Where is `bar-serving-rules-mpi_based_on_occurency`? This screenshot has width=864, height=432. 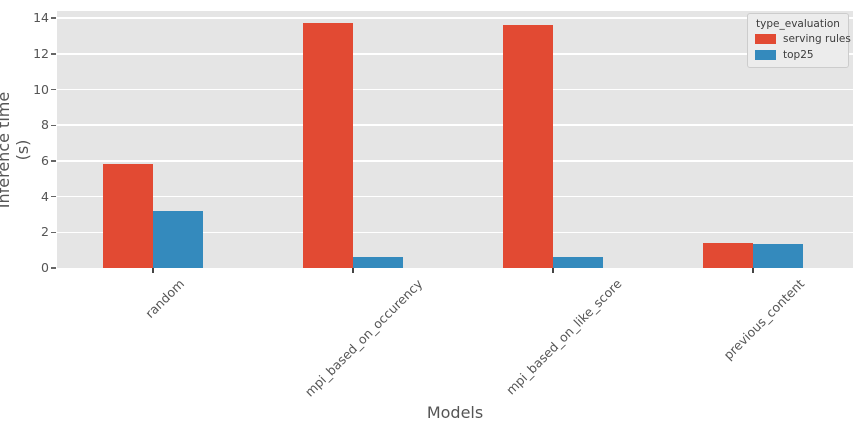
bar-serving-rules-mpi_based_on_occurency is located at coordinates (328, 145).